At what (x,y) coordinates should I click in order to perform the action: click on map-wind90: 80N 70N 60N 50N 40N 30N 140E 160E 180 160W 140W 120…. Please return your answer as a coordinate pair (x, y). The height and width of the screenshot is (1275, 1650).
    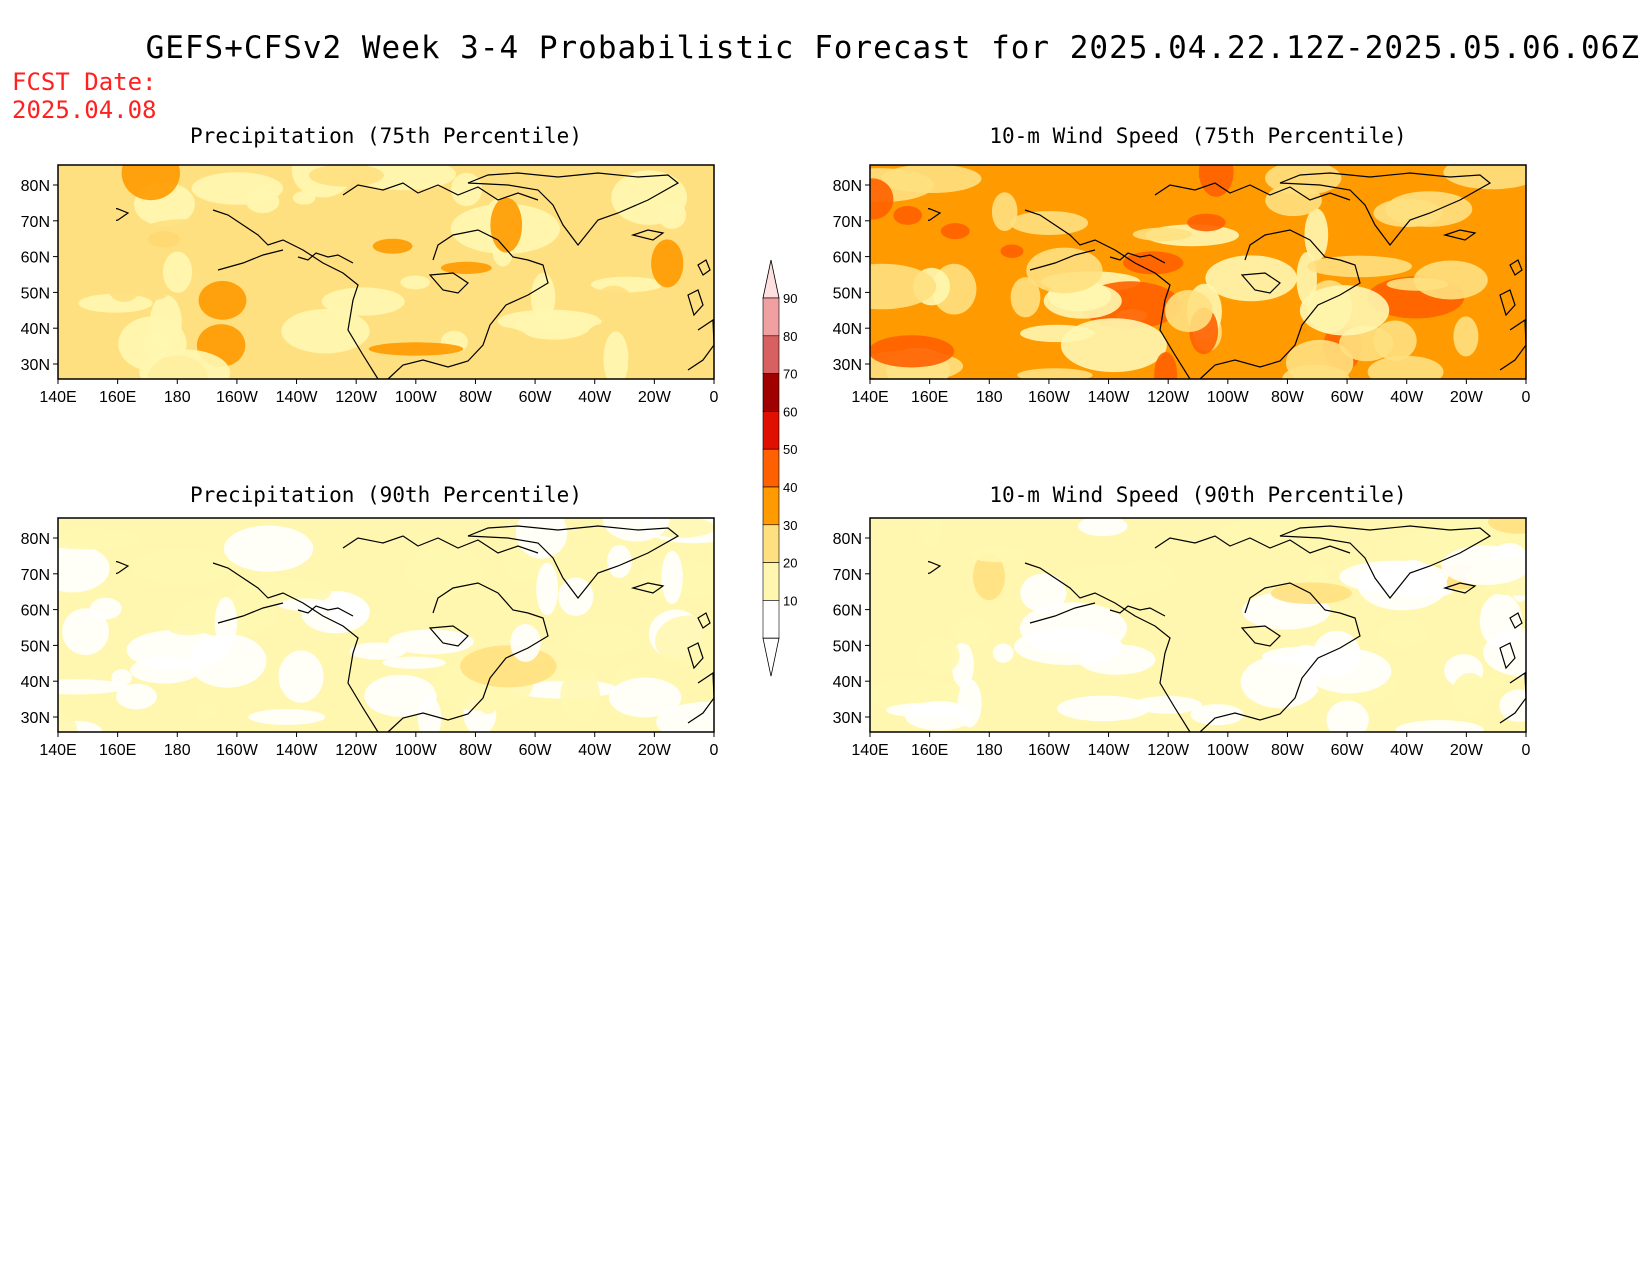
    Looking at the image, I should click on (1182, 638).